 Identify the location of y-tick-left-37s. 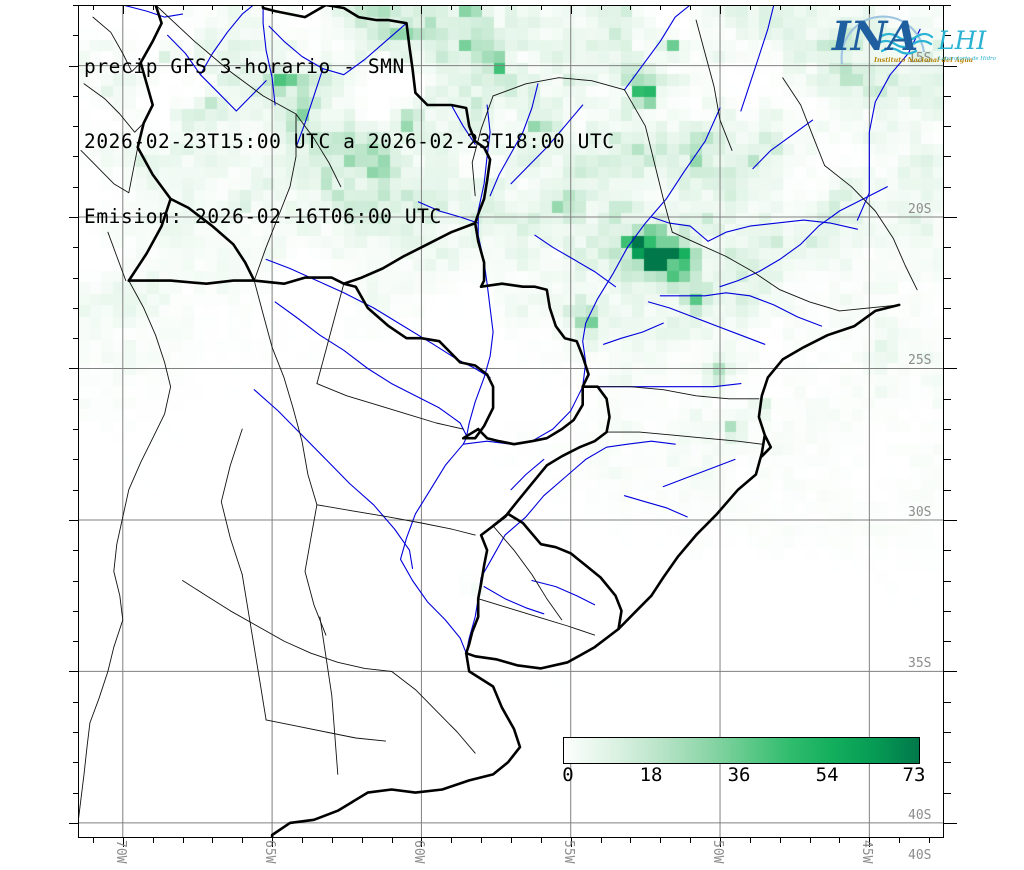
(75, 732).